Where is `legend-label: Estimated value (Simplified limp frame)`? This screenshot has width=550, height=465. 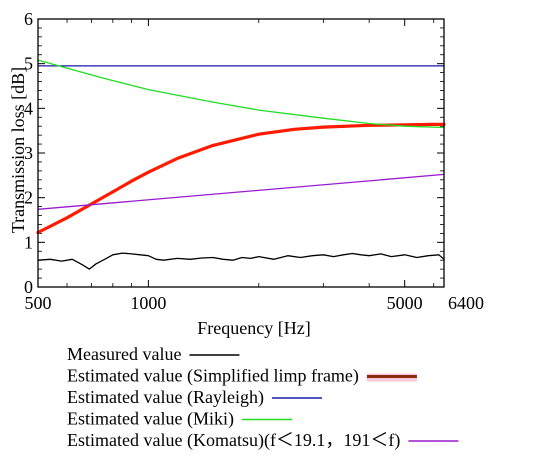
legend-label: Estimated value (Simplified limp frame) is located at coordinates (213, 376).